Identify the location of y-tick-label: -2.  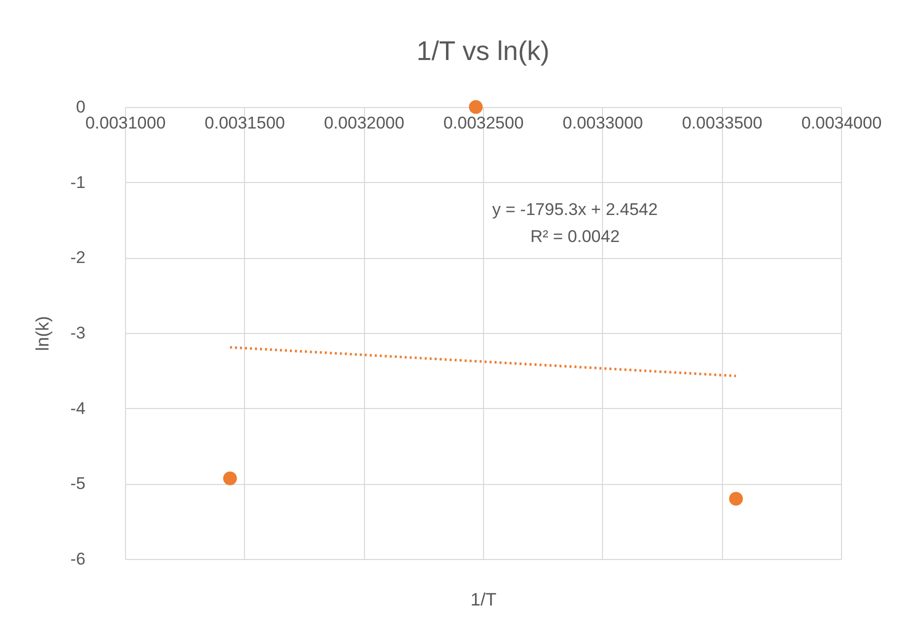
(78, 258).